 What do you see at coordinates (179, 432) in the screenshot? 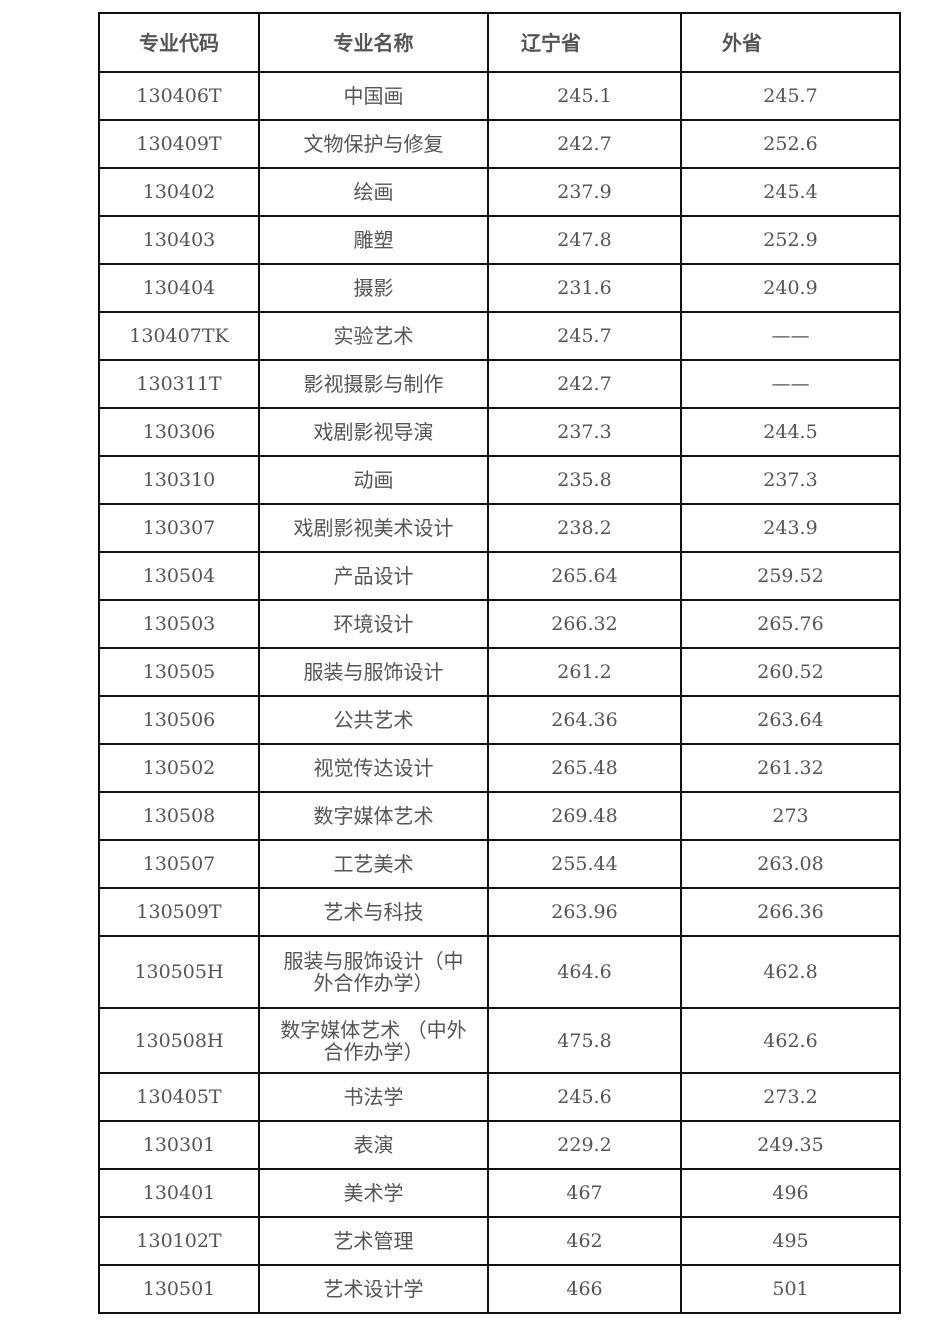
I see `major-code-cell: 130306` at bounding box center [179, 432].